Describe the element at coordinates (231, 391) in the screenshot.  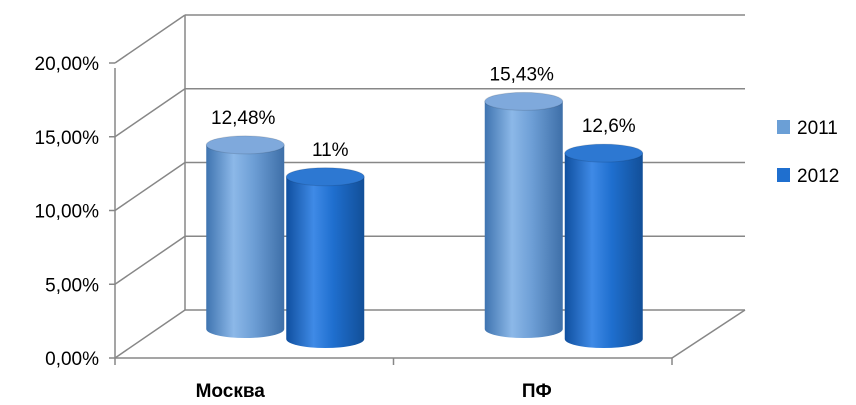
I see `x-category-label: Москва` at that location.